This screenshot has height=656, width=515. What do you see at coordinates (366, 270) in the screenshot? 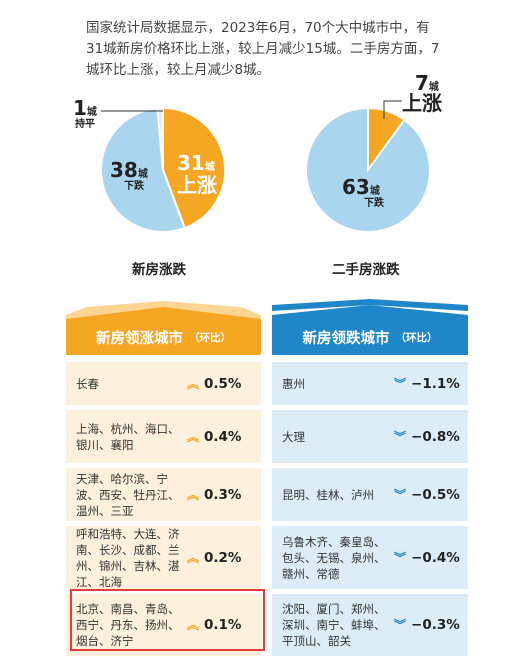
I see `used-pie-title: 二手房涨跌` at bounding box center [366, 270].